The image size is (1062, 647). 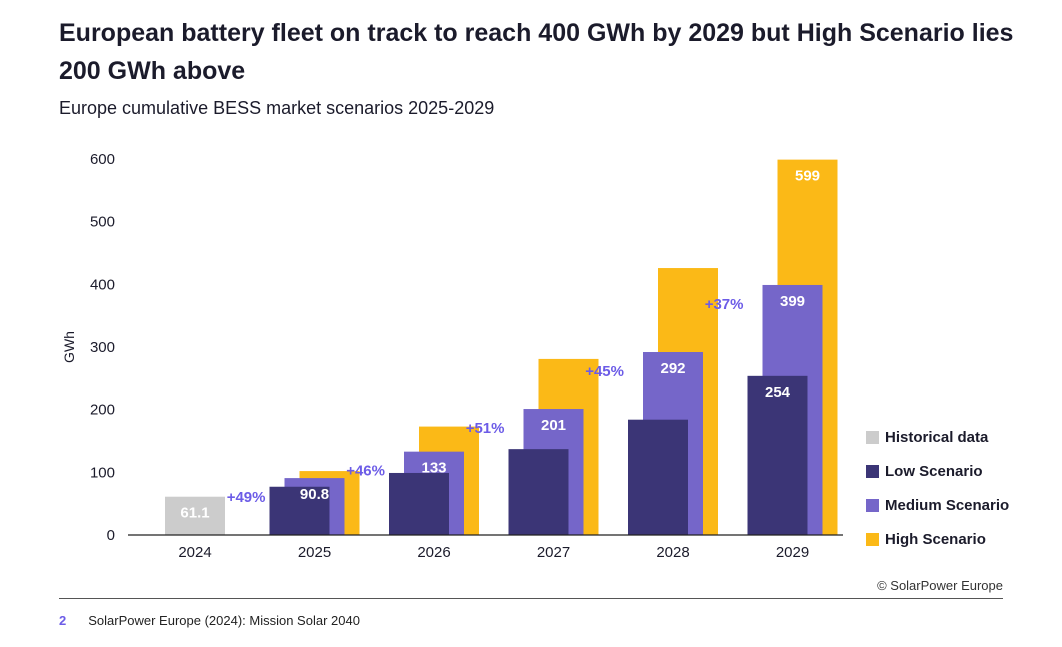 What do you see at coordinates (485, 428) in the screenshot?
I see `growth-label-2027: +51%` at bounding box center [485, 428].